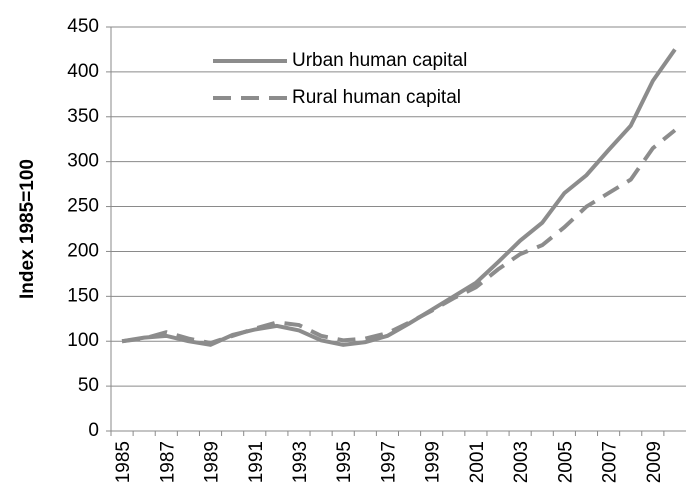 The height and width of the screenshot is (499, 686). I want to click on x-tick-label: 1991, so click(256, 462).